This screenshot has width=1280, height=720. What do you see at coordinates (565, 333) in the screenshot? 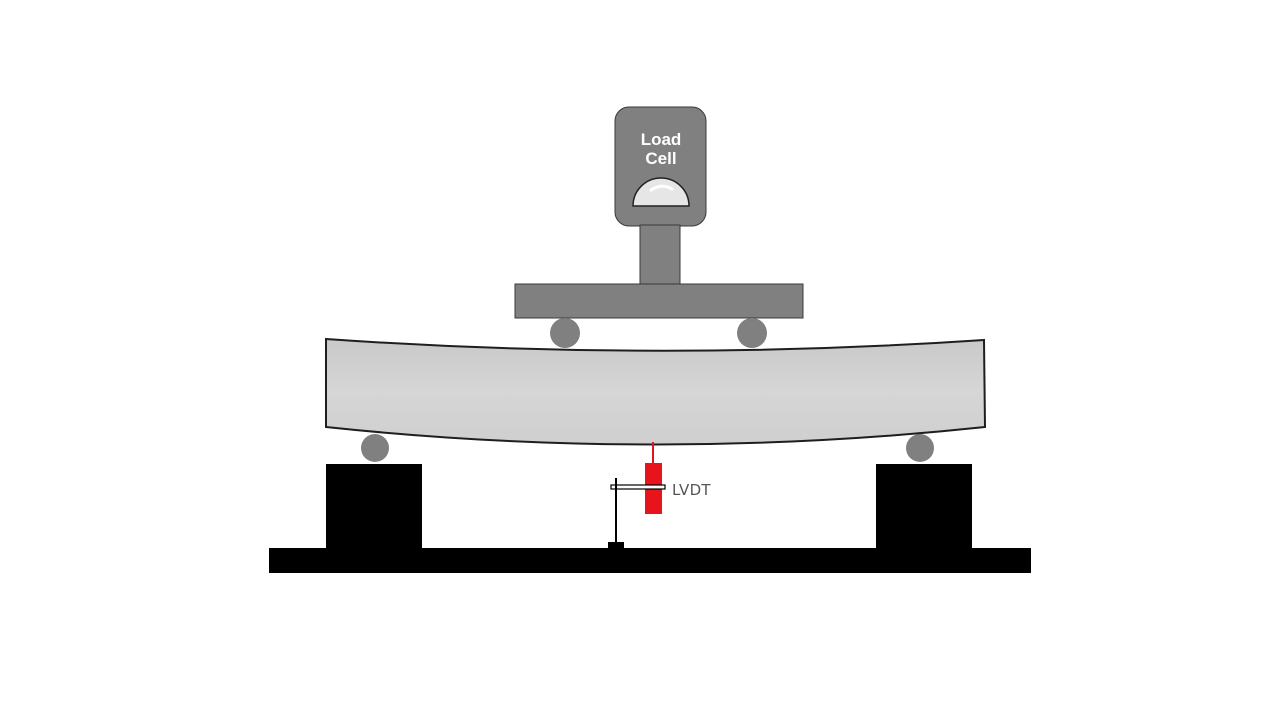
I see `left-loading-roller` at bounding box center [565, 333].